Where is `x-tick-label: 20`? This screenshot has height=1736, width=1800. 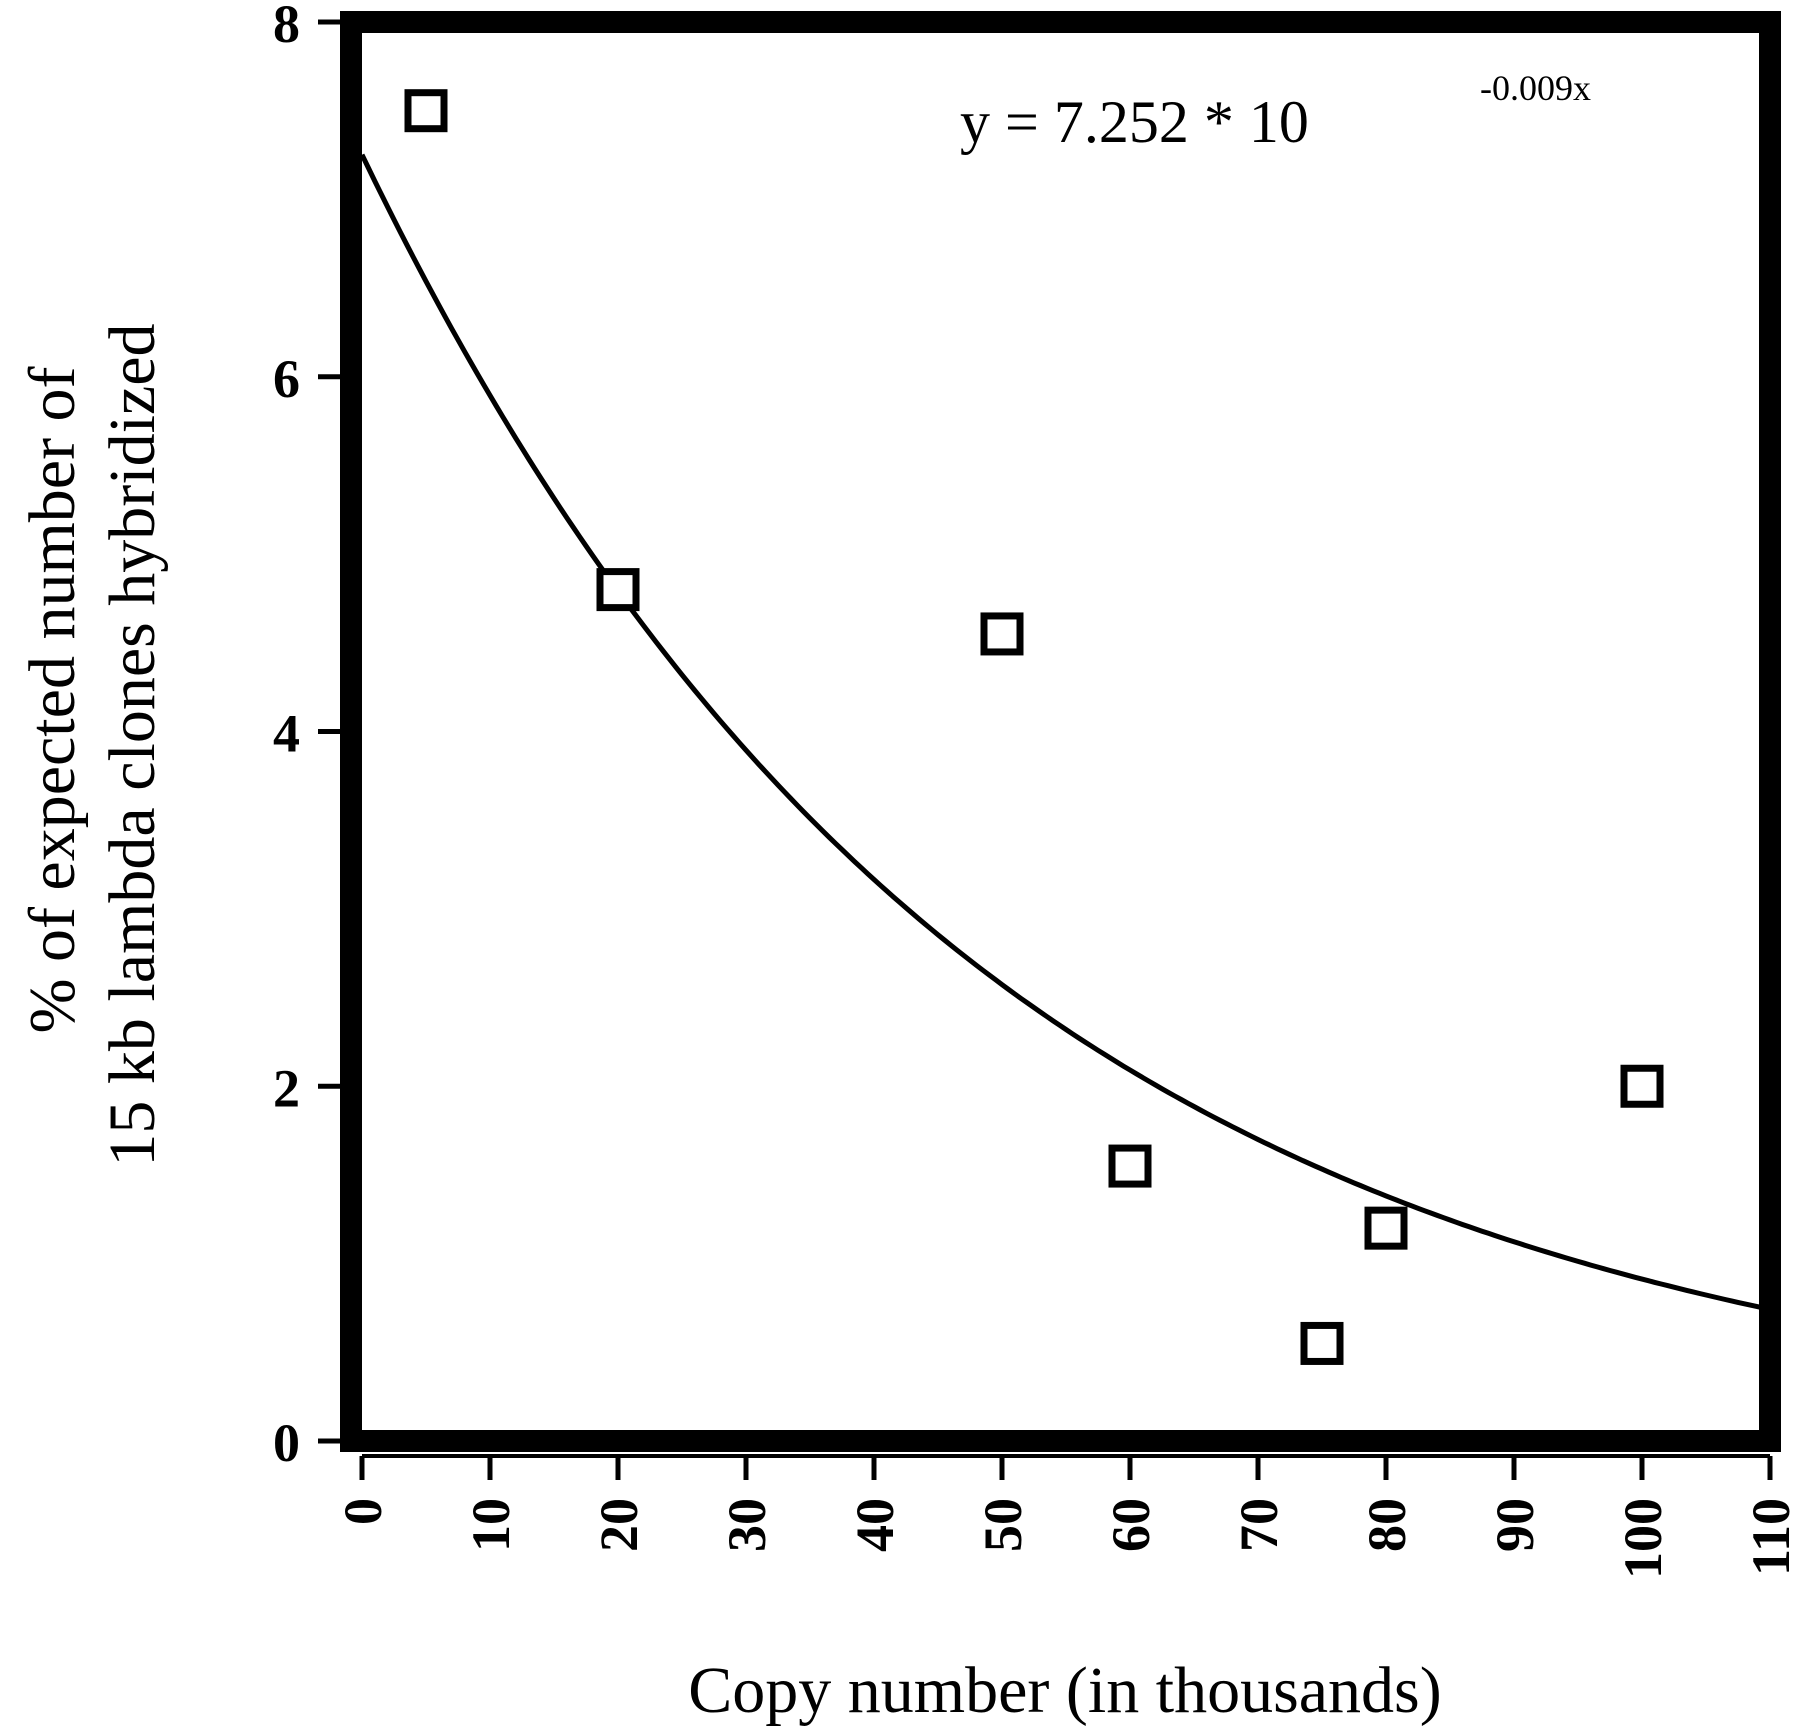
x-tick-label: 20 is located at coordinates (619, 1525).